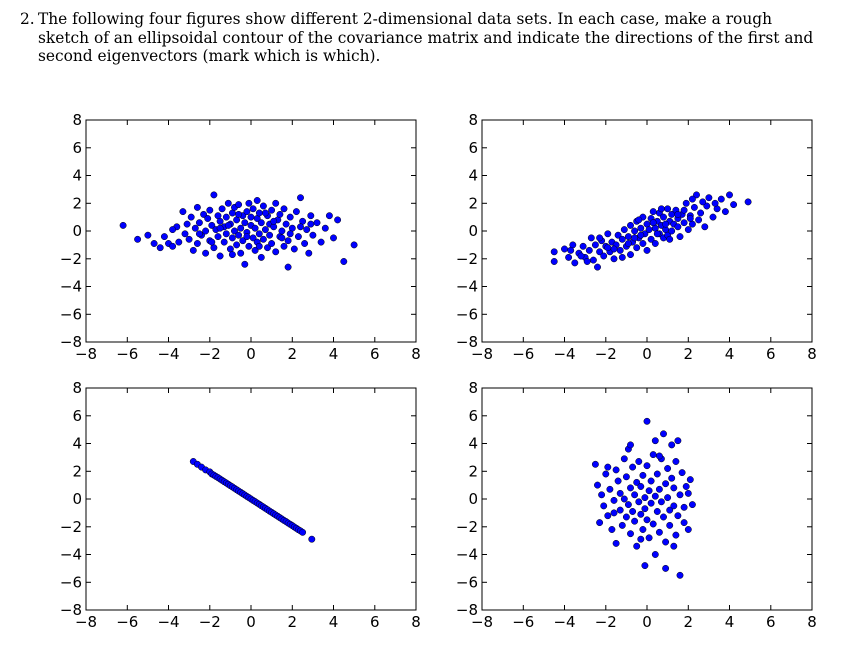  What do you see at coordinates (647, 622) in the screenshot?
I see `x-tick-label: 0` at bounding box center [647, 622].